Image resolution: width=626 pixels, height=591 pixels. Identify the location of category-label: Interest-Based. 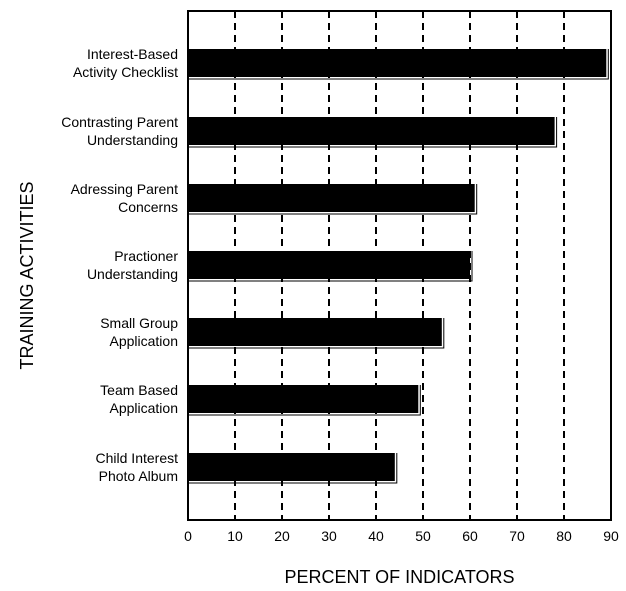
(132, 54).